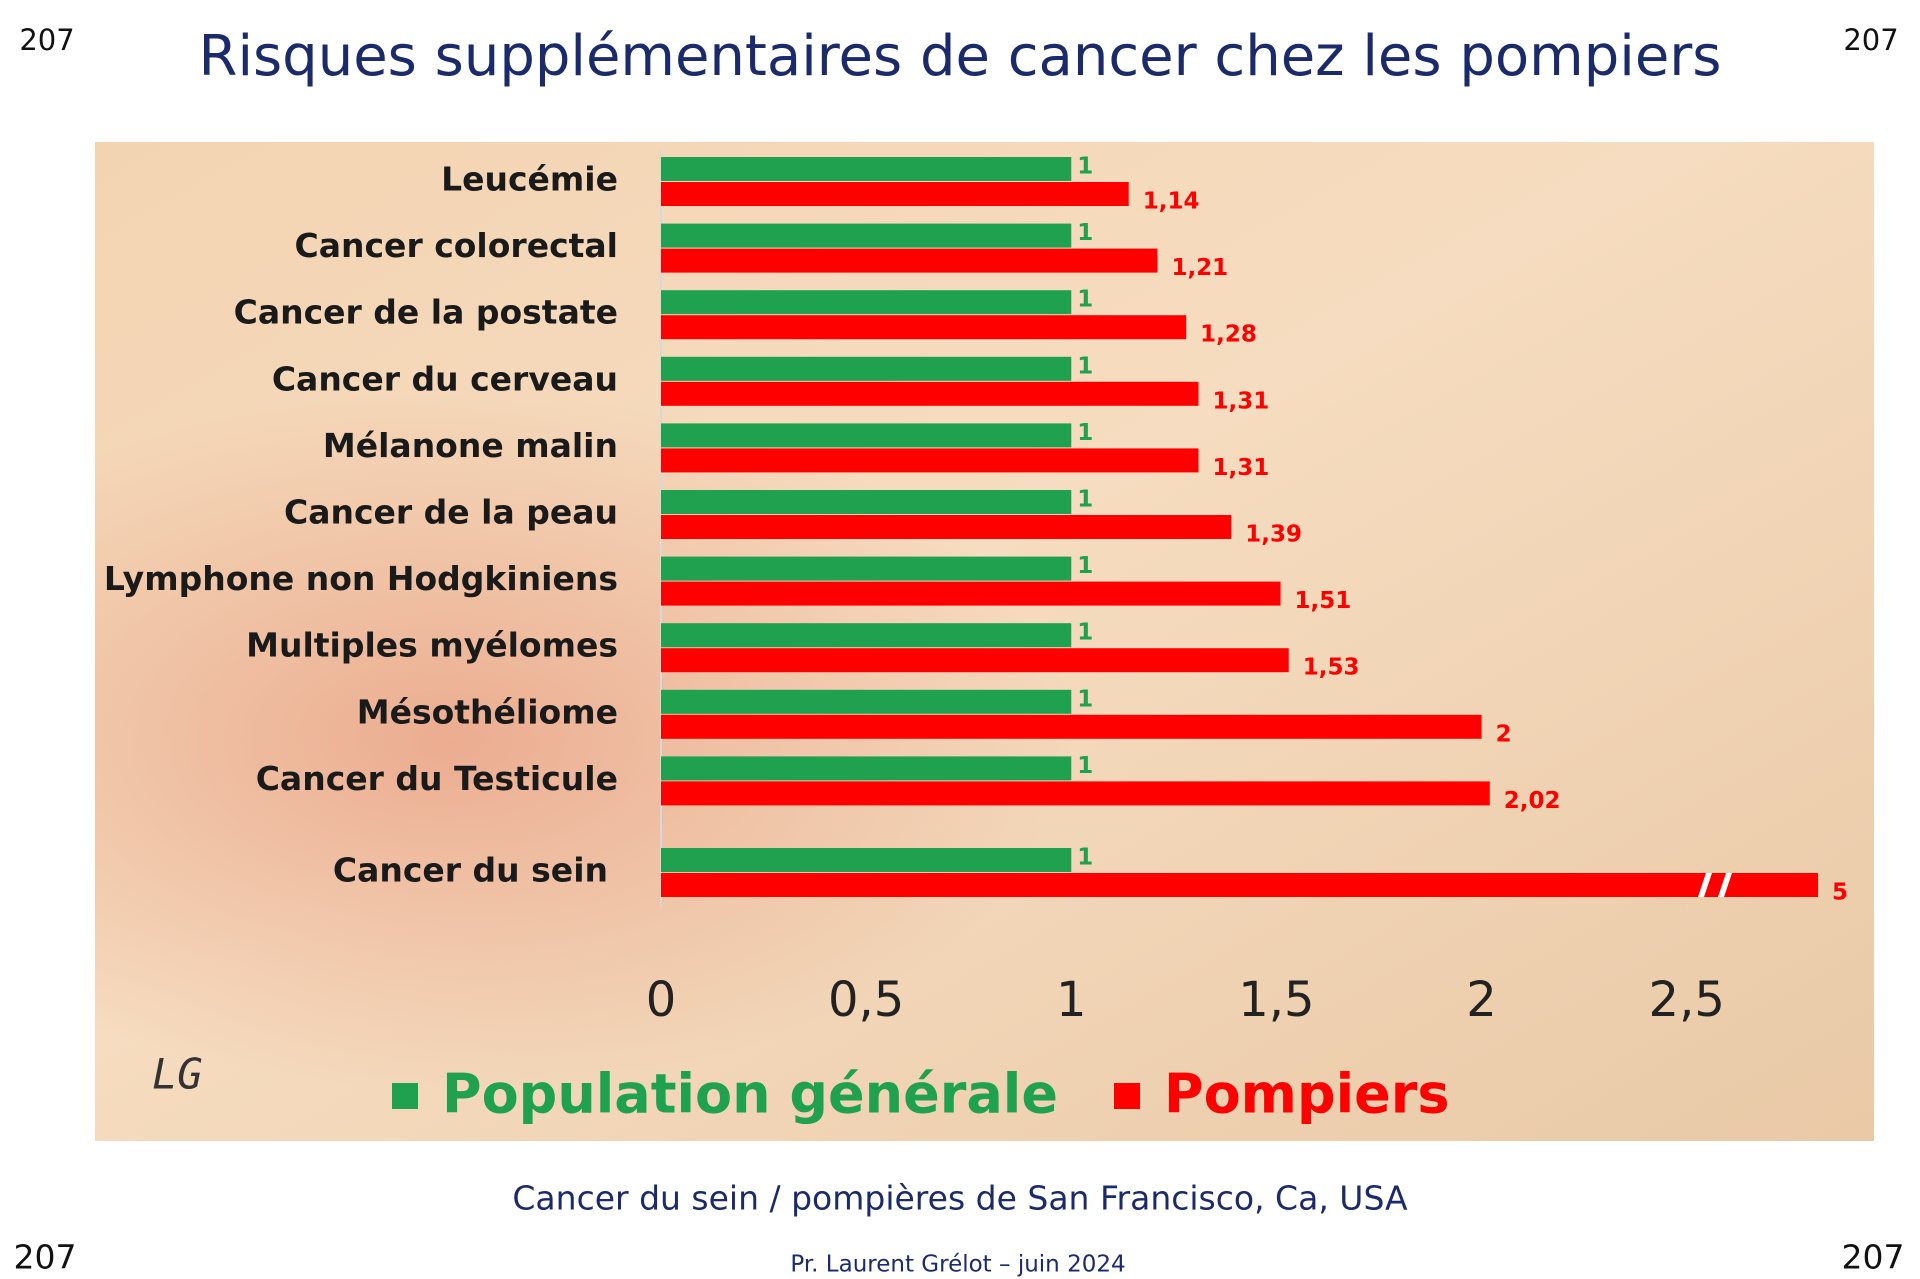  I want to click on value-label: 1,51, so click(1323, 601).